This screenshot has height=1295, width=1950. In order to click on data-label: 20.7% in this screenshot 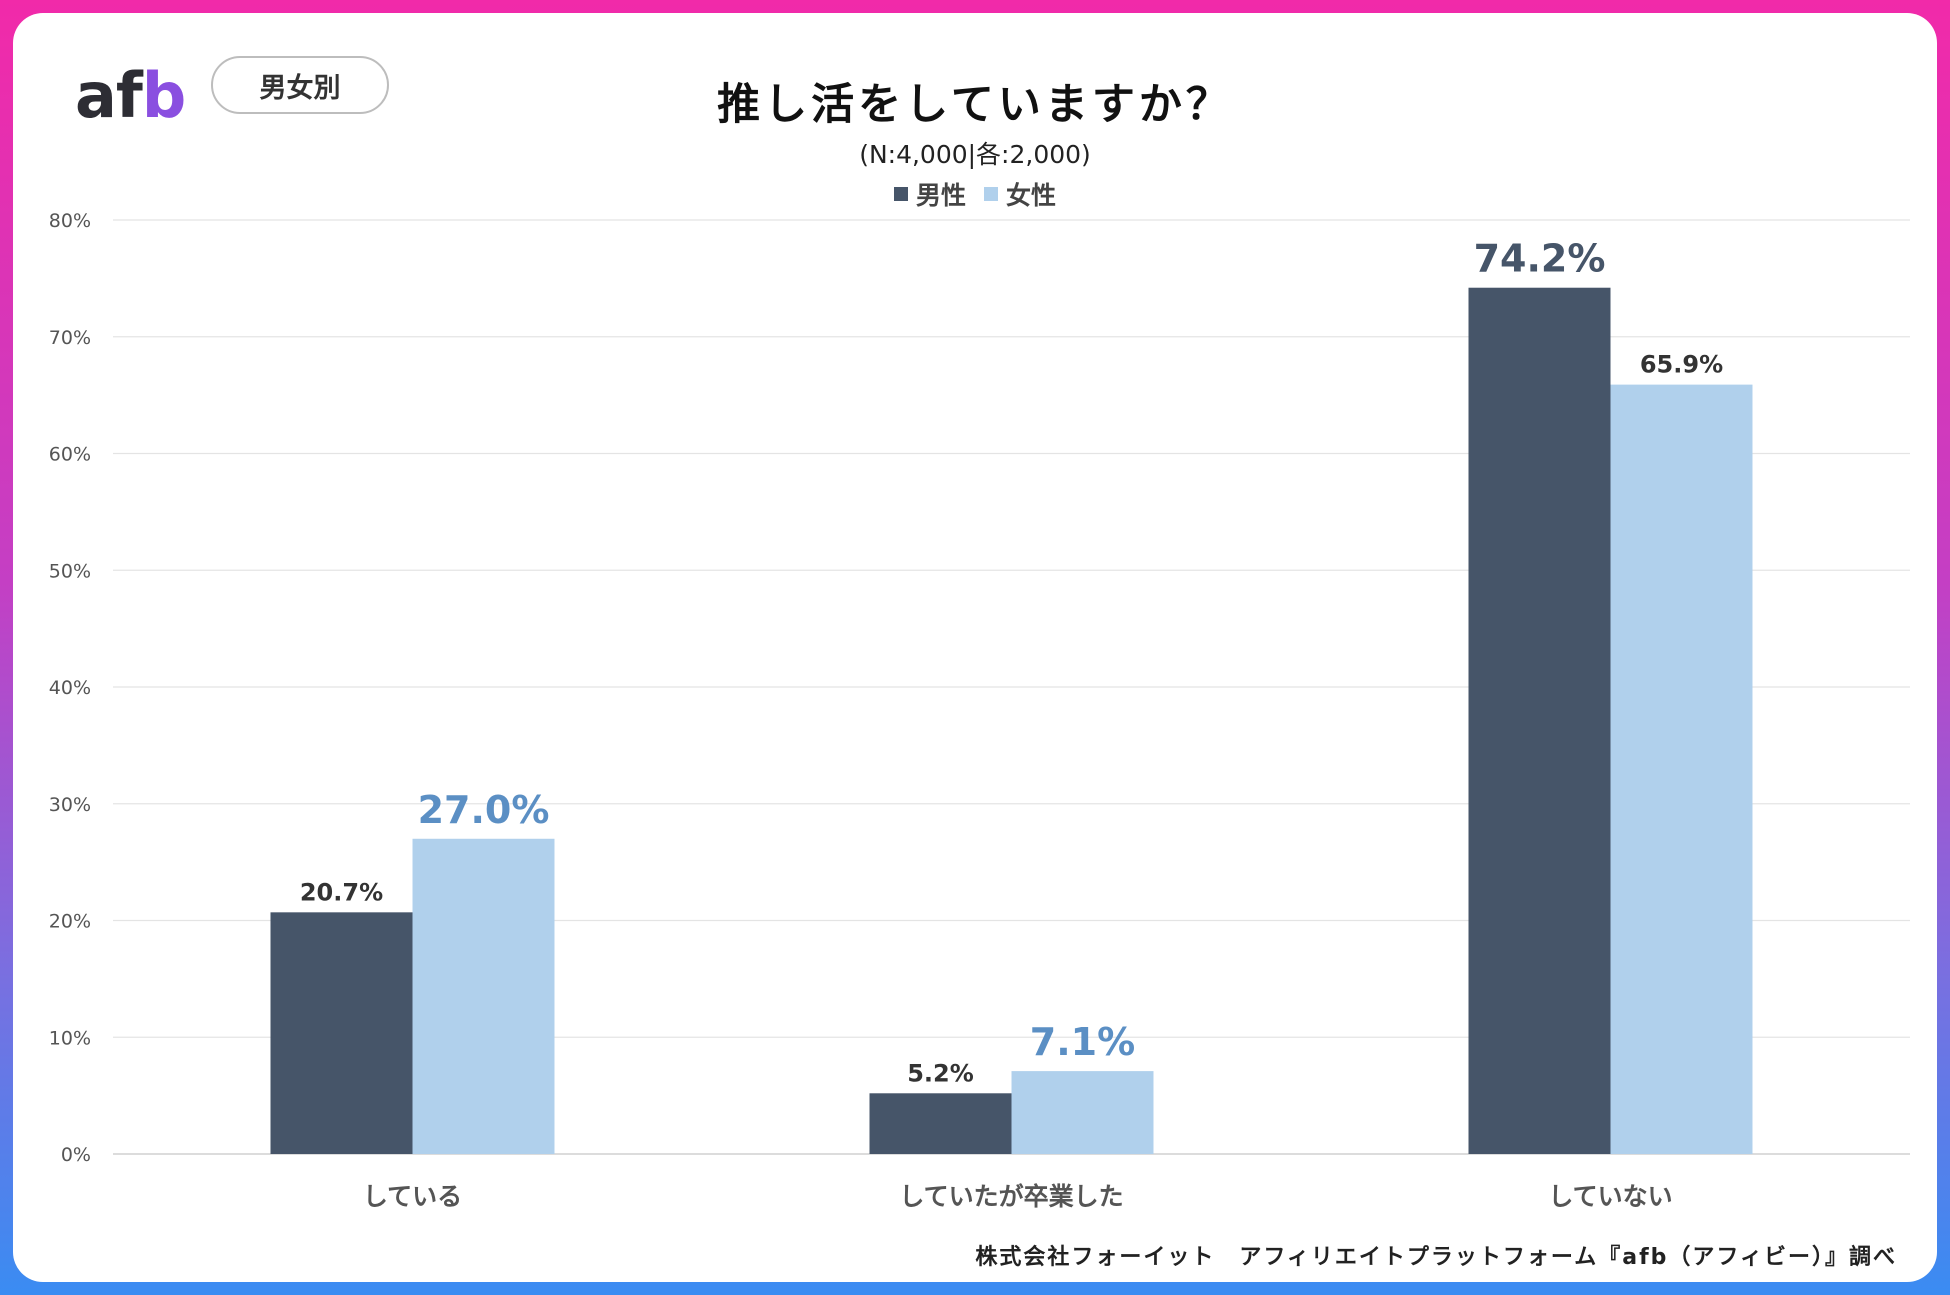, I will do `click(341, 892)`.